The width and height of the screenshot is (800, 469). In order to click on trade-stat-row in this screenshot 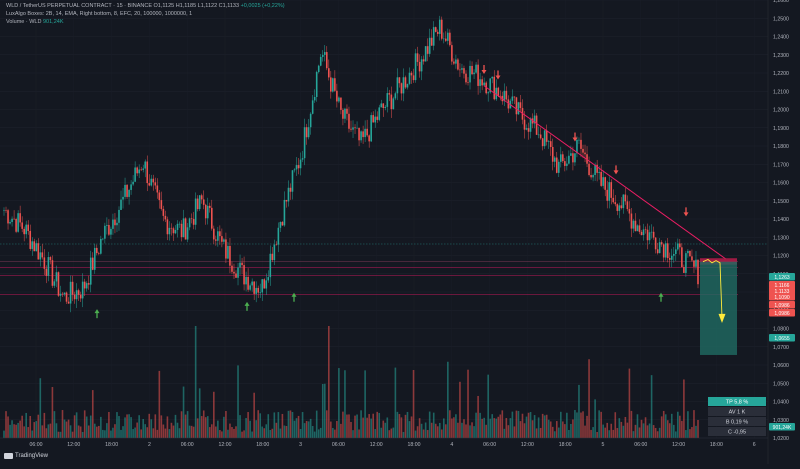, I will do `click(737, 431)`.